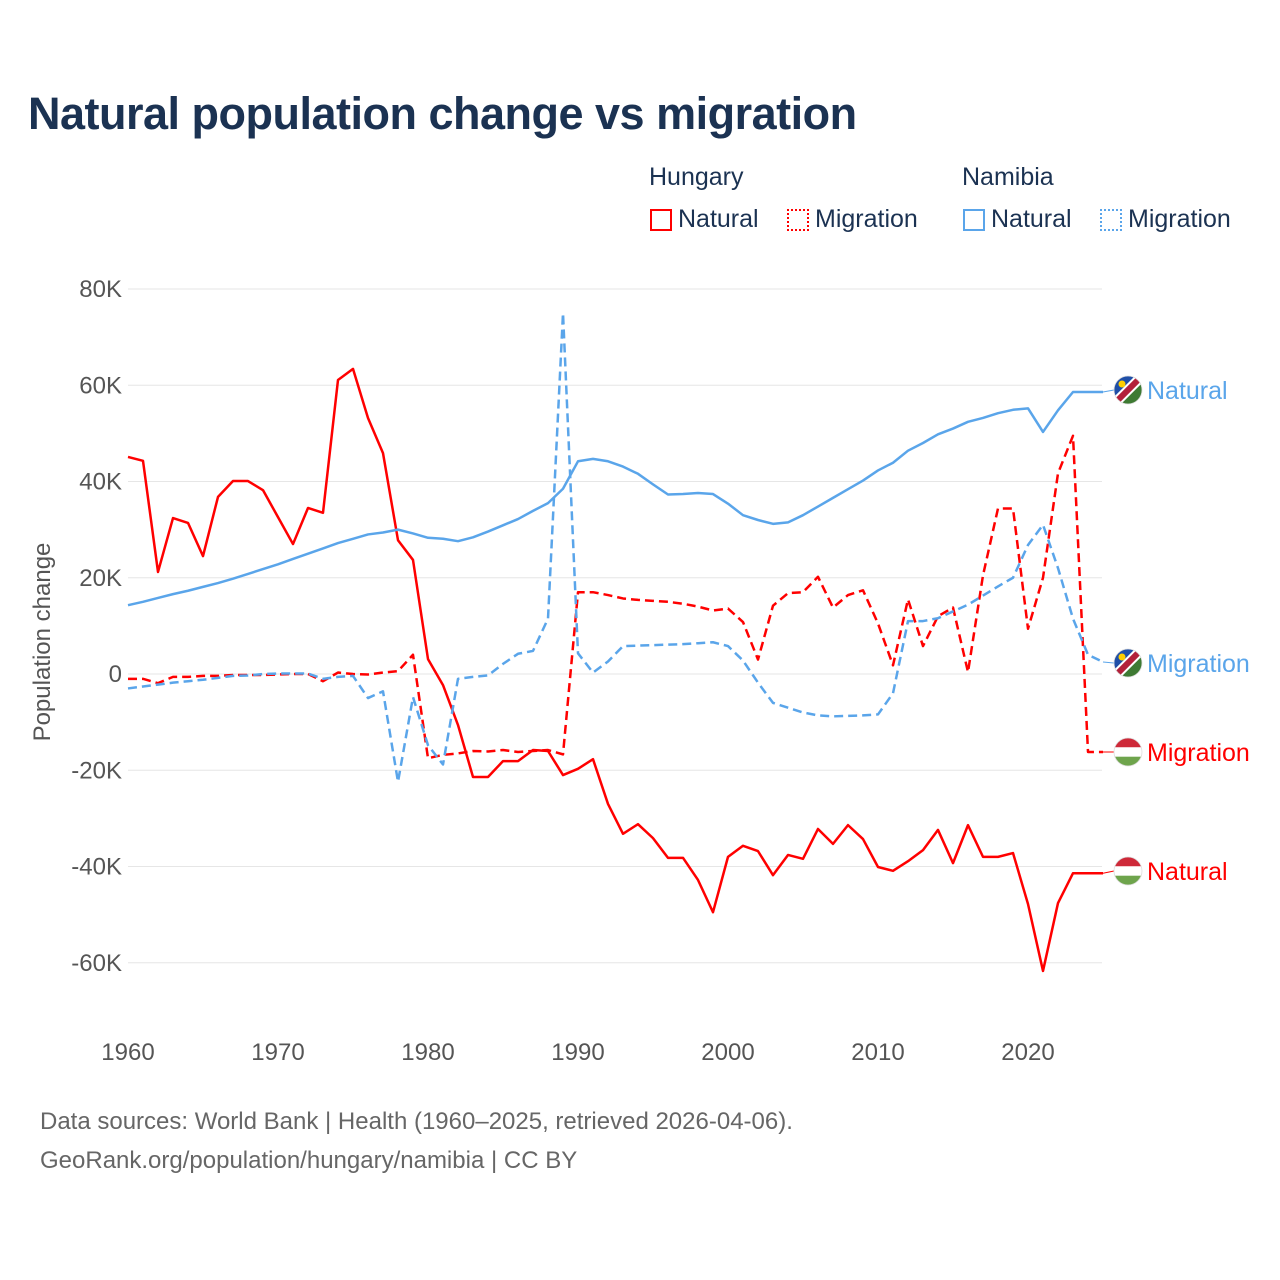 The width and height of the screenshot is (1280, 1280). What do you see at coordinates (277, 1052) in the screenshot?
I see `x-tick-label: 1970` at bounding box center [277, 1052].